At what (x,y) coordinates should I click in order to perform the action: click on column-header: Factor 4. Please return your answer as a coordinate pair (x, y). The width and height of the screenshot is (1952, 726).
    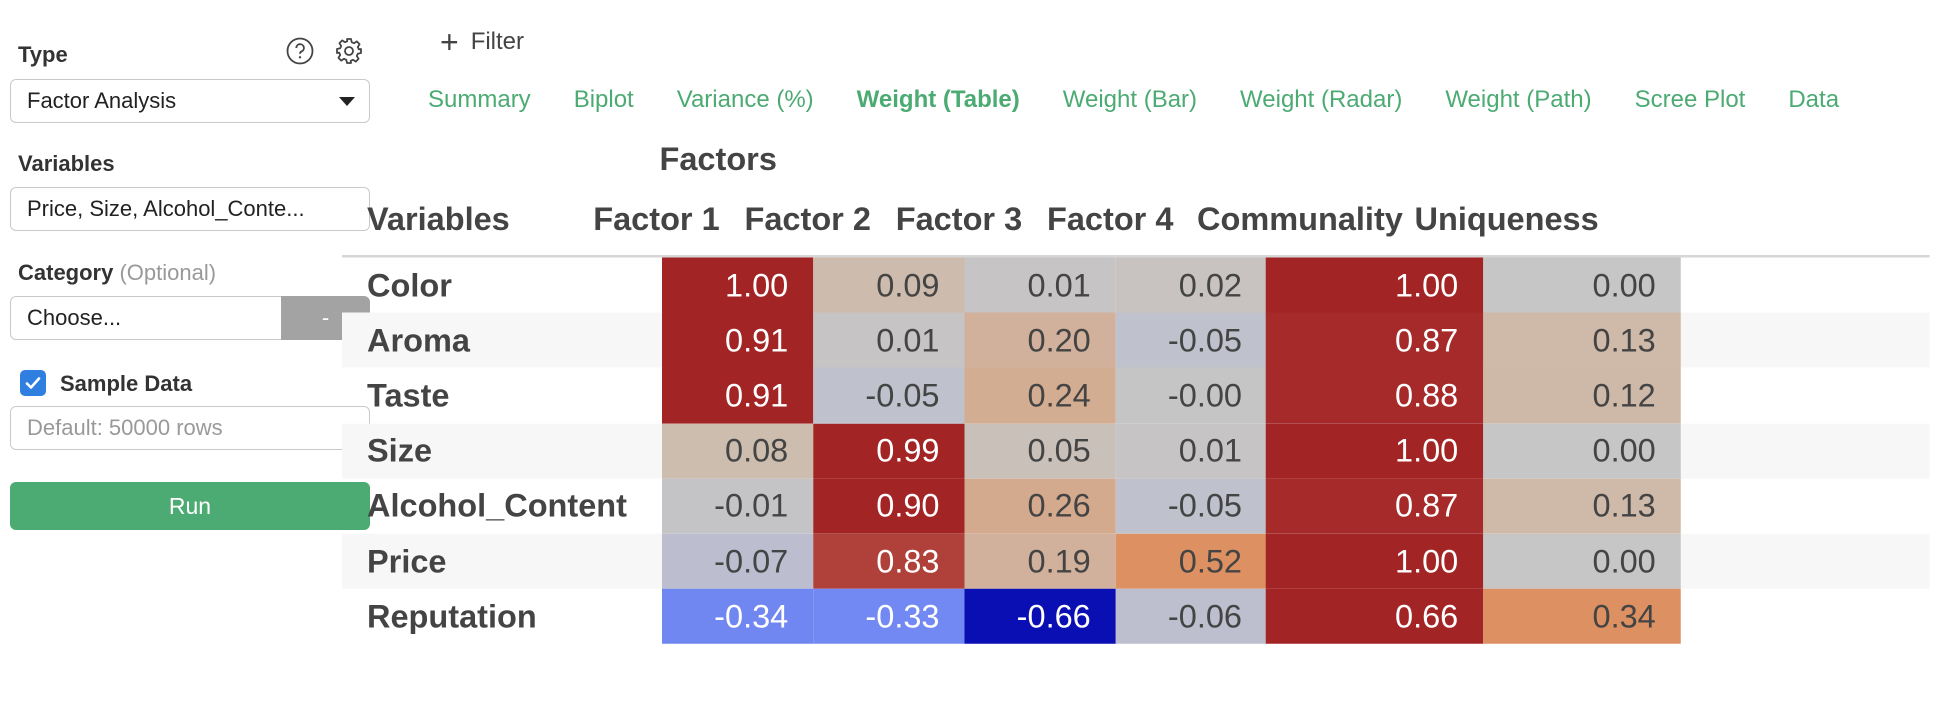
    Looking at the image, I should click on (1110, 219).